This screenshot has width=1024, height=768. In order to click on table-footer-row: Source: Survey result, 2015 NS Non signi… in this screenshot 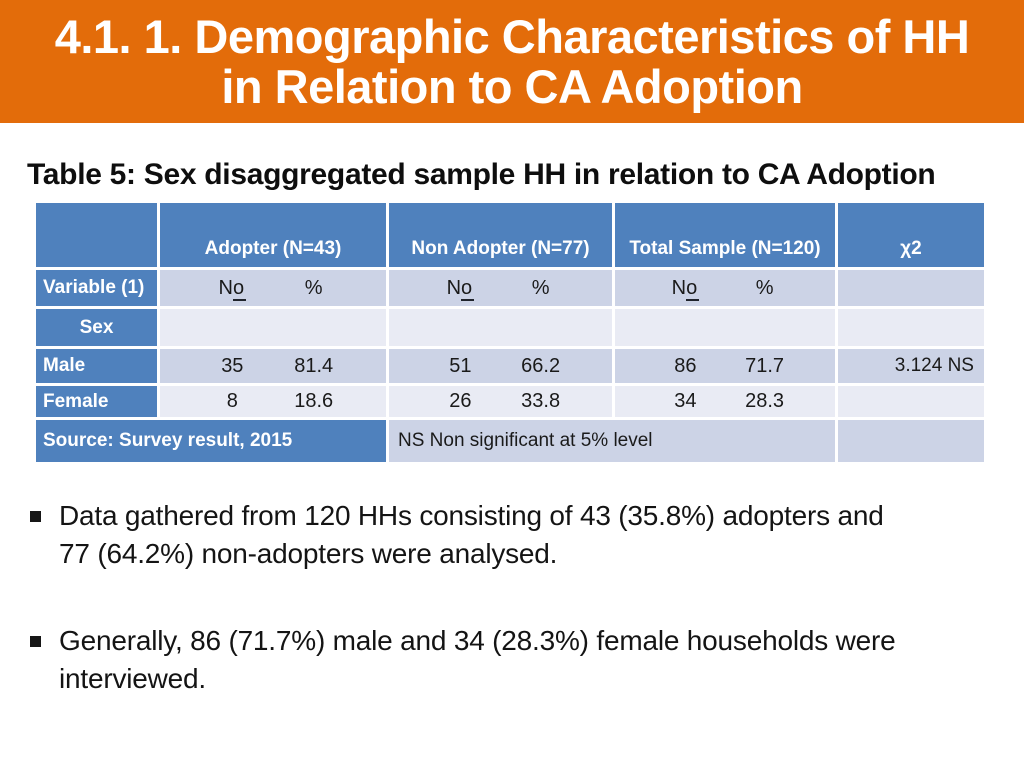, I will do `click(510, 441)`.